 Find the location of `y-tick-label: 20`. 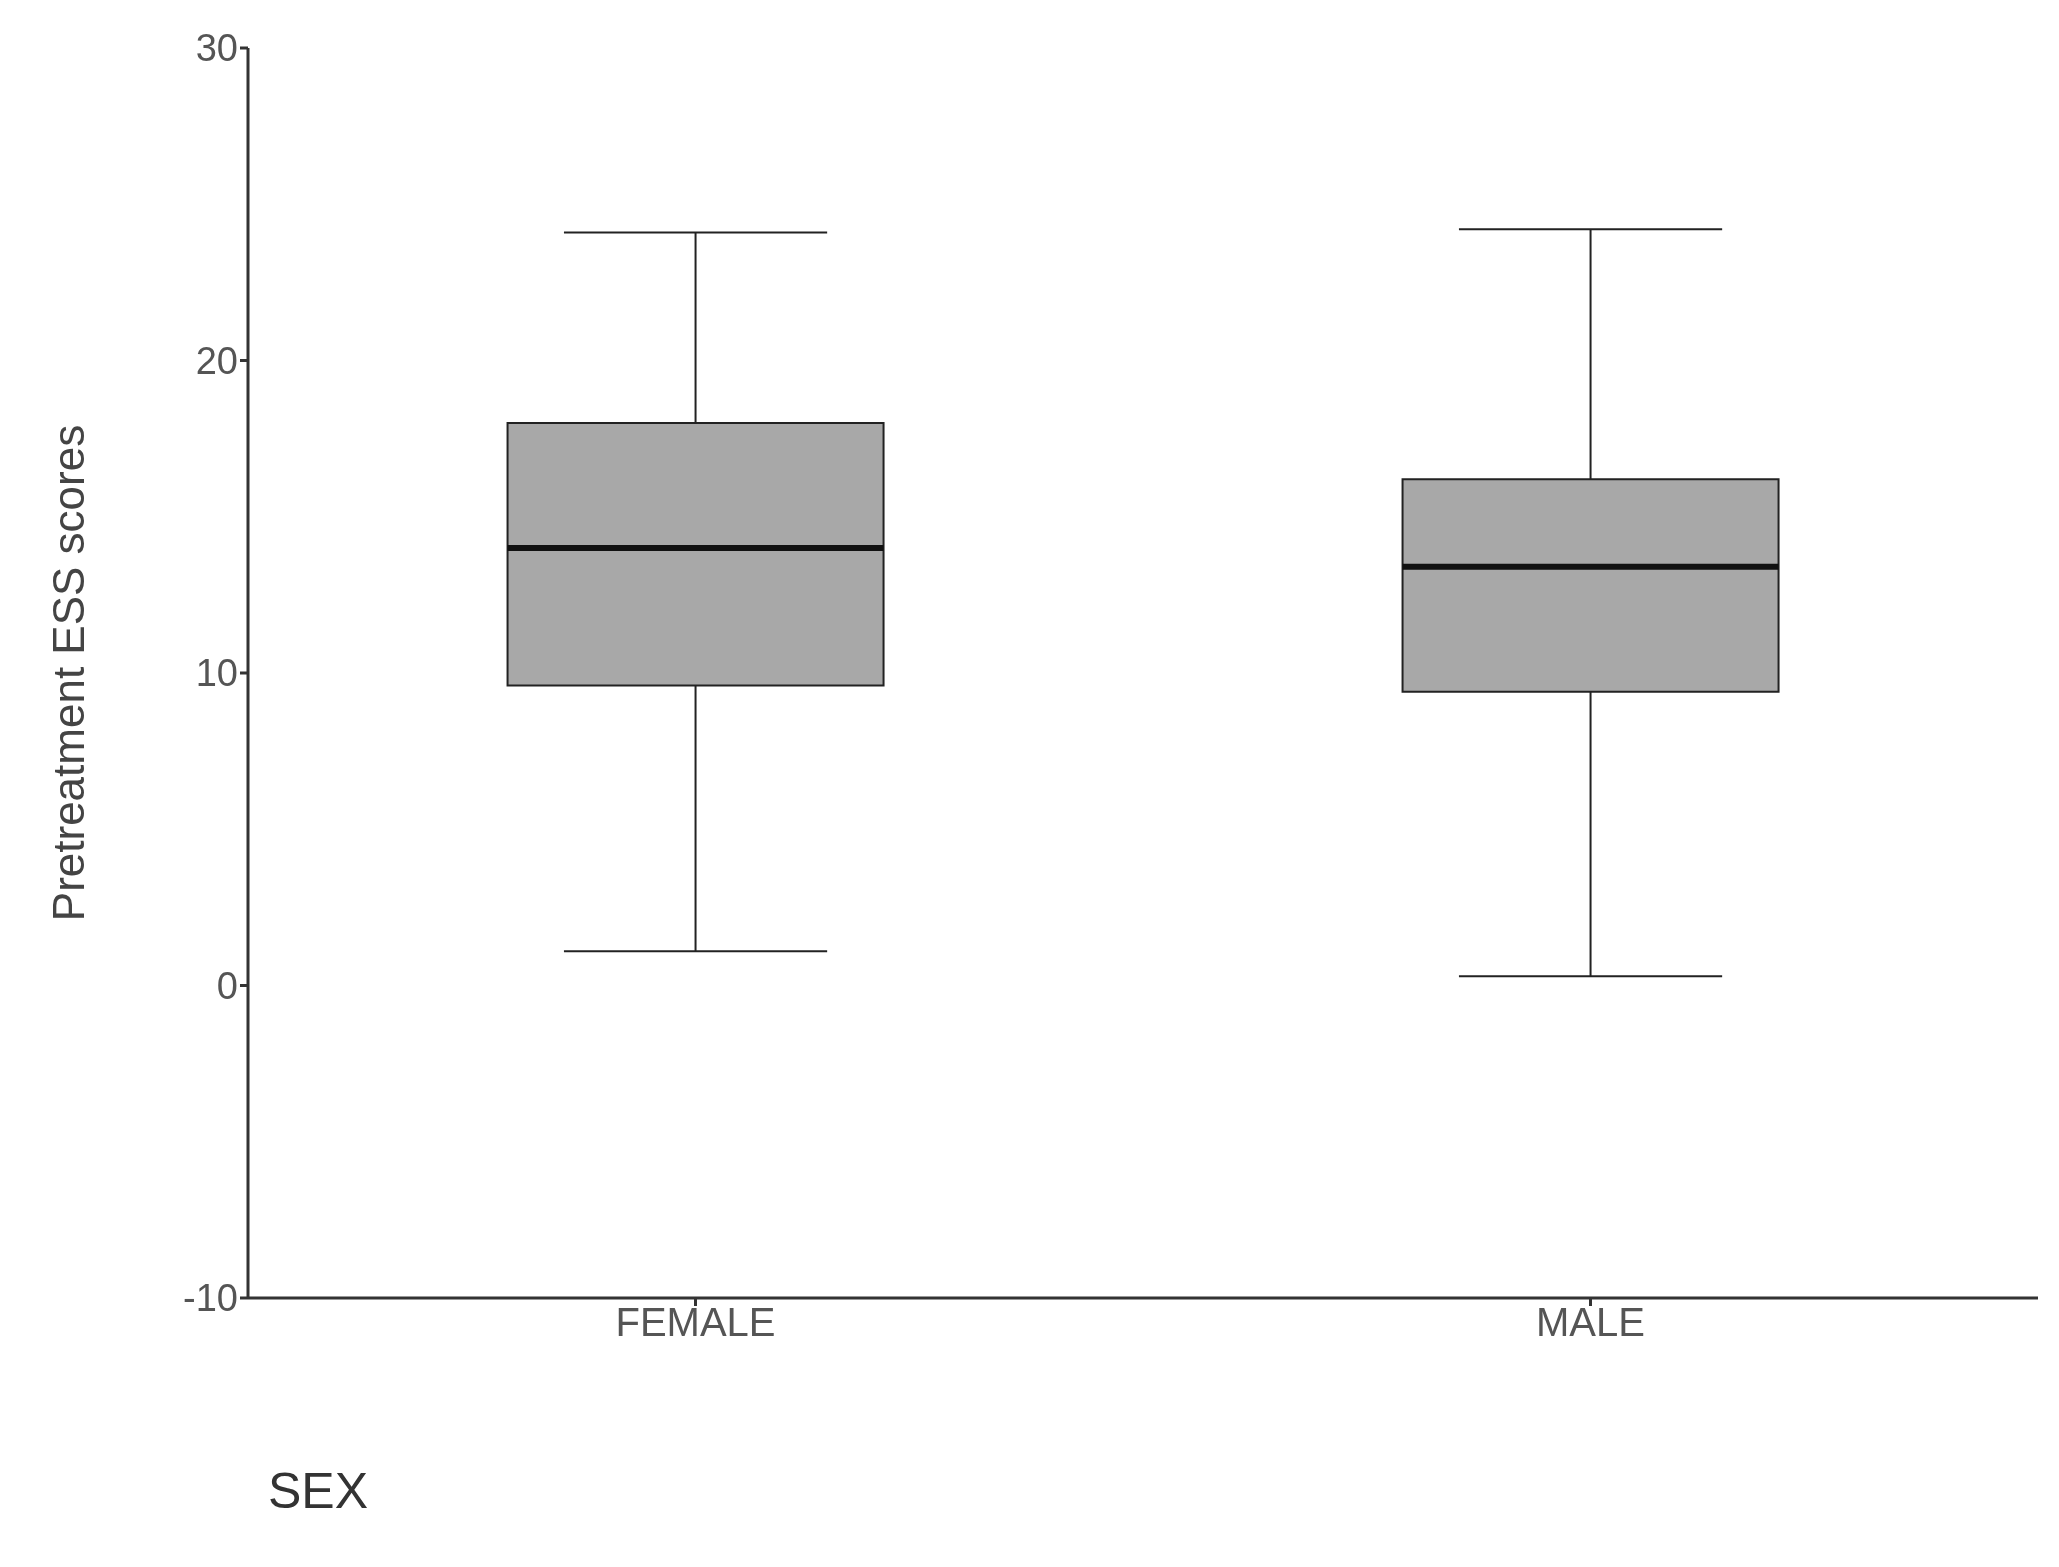

y-tick-label: 20 is located at coordinates (216, 360).